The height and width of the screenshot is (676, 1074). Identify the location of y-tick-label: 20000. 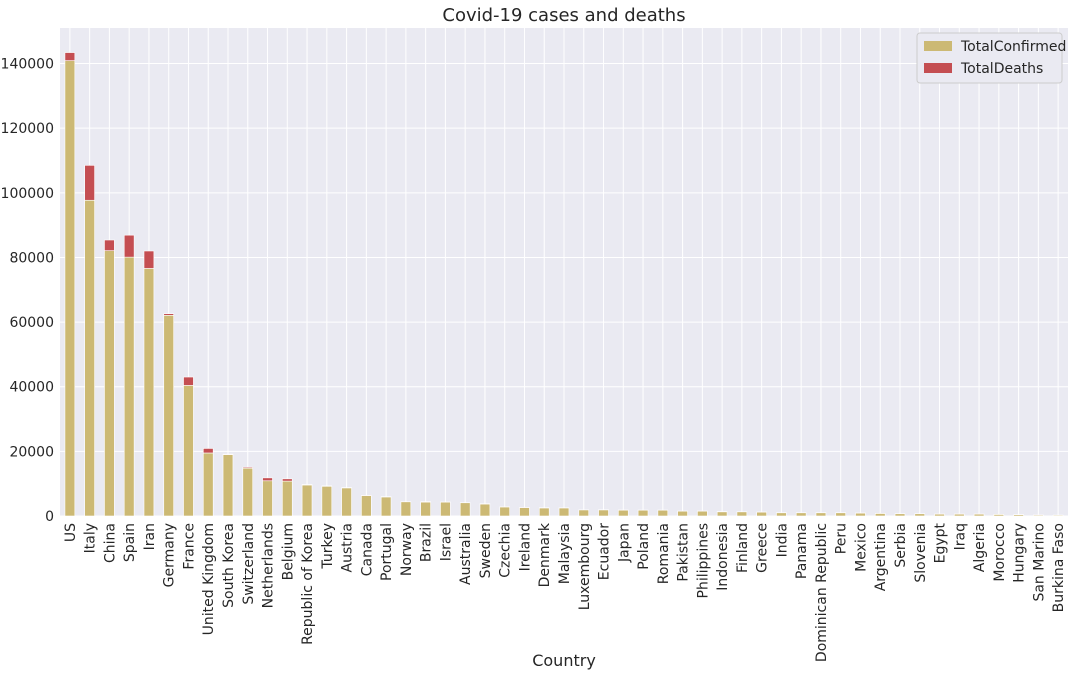
(31, 452).